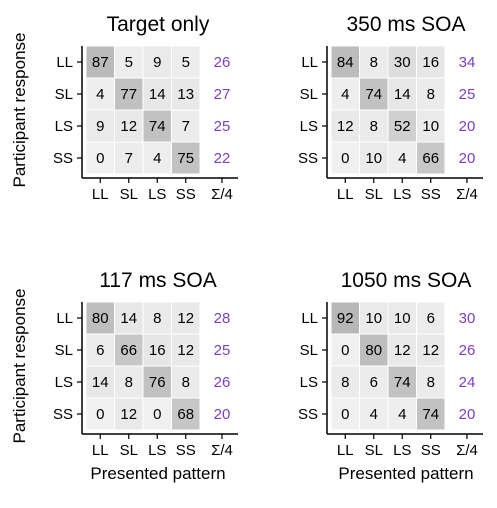 The width and height of the screenshot is (497, 508). I want to click on cell-value-label: 87, so click(100, 62).